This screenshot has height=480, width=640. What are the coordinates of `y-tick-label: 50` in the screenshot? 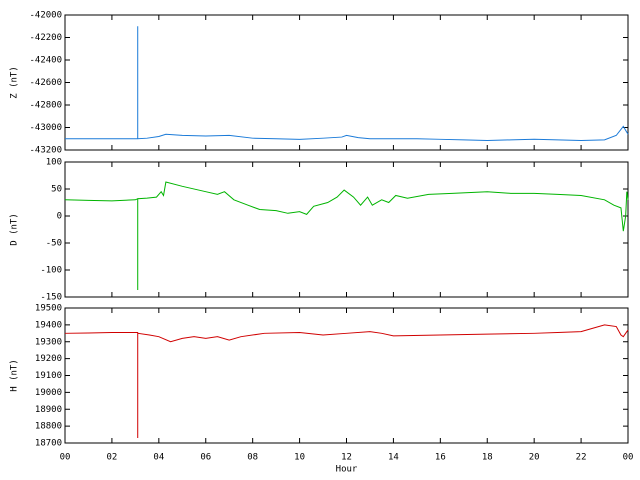 It's located at (56, 190).